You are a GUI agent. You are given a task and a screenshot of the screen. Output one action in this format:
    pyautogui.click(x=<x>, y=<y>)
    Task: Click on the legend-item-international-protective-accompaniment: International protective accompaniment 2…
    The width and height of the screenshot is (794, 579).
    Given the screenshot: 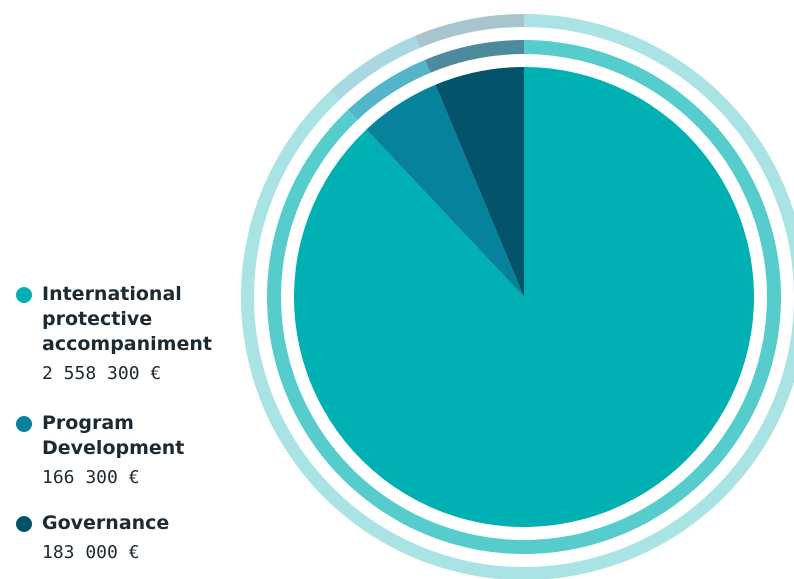 What is the action you would take?
    pyautogui.click(x=131, y=334)
    